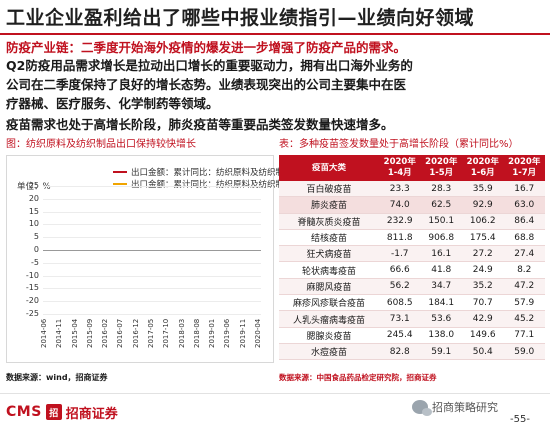 The width and height of the screenshot is (550, 431). Describe the element at coordinates (200, 124) in the screenshot. I see `vaccine-statement: 疫苗需求也处于高增长阶段，肺炎疫苗等重要品类签发数量快速增多。` at that location.